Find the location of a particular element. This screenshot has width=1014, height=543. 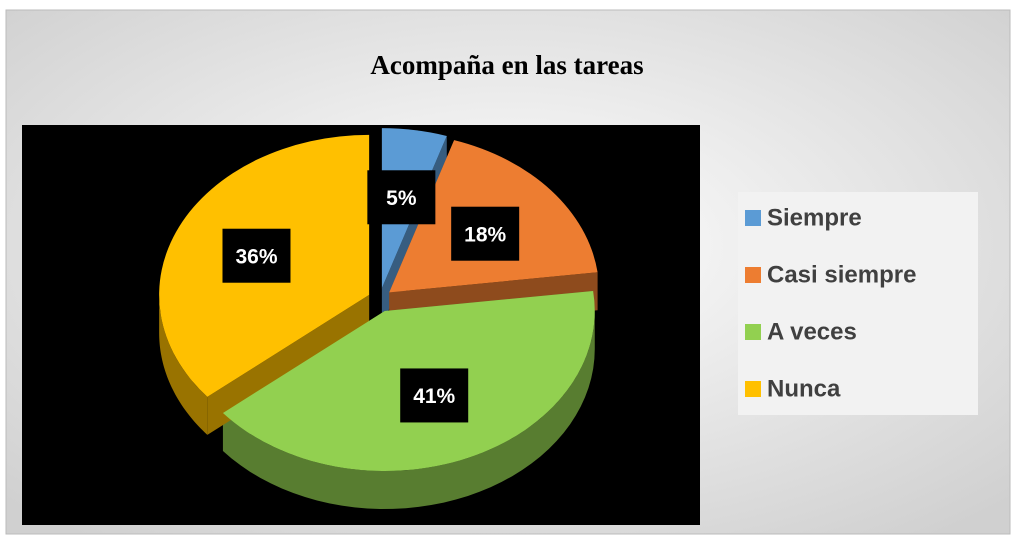

legend-label: Casi siempre is located at coordinates (841, 274).